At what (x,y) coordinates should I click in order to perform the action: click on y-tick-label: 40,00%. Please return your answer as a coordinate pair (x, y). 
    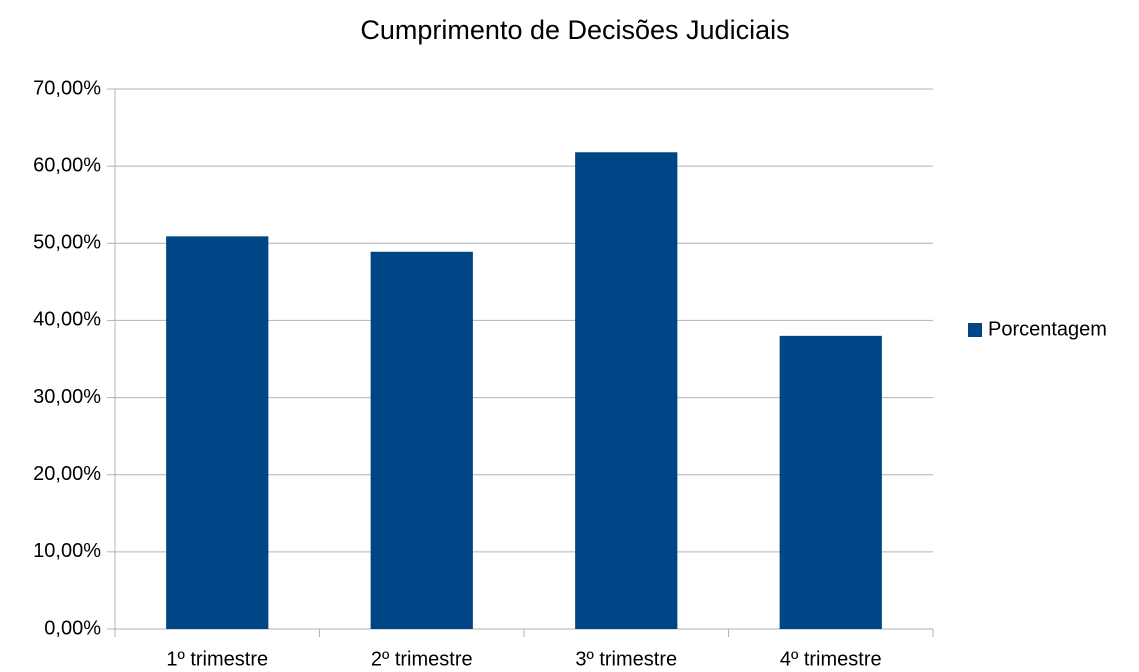
    Looking at the image, I should click on (67, 320).